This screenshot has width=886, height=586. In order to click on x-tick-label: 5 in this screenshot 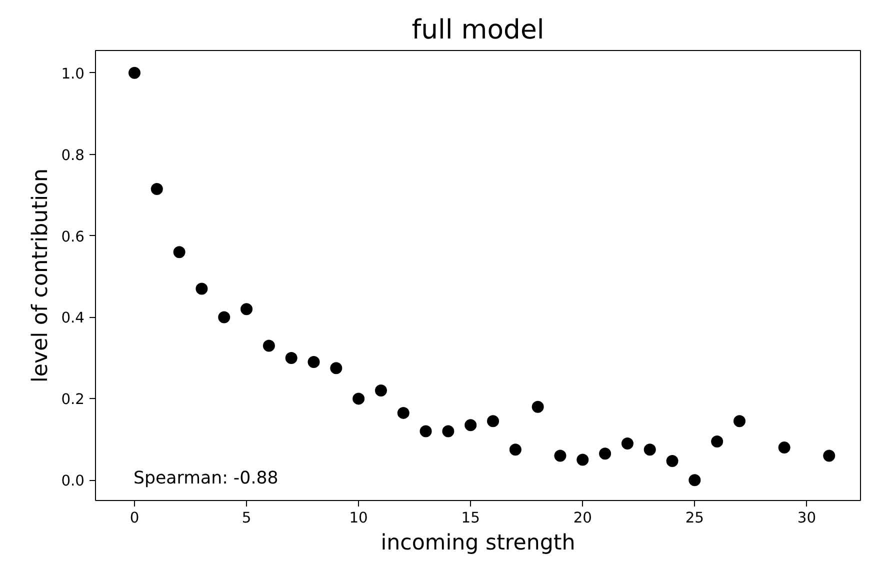, I will do `click(247, 518)`.